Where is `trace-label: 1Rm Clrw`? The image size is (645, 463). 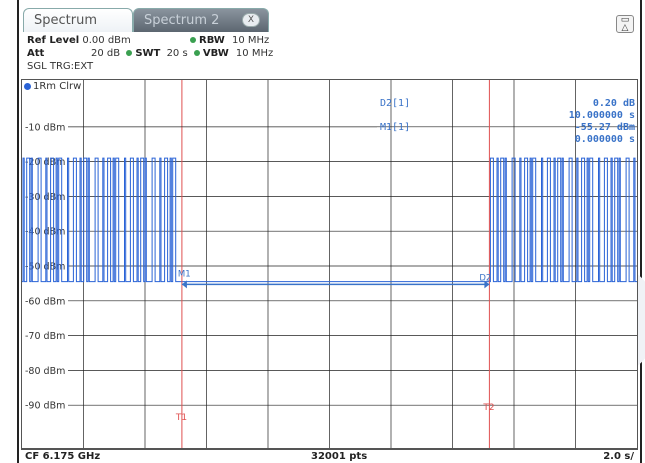
trace-label: 1Rm Clrw is located at coordinates (52, 86).